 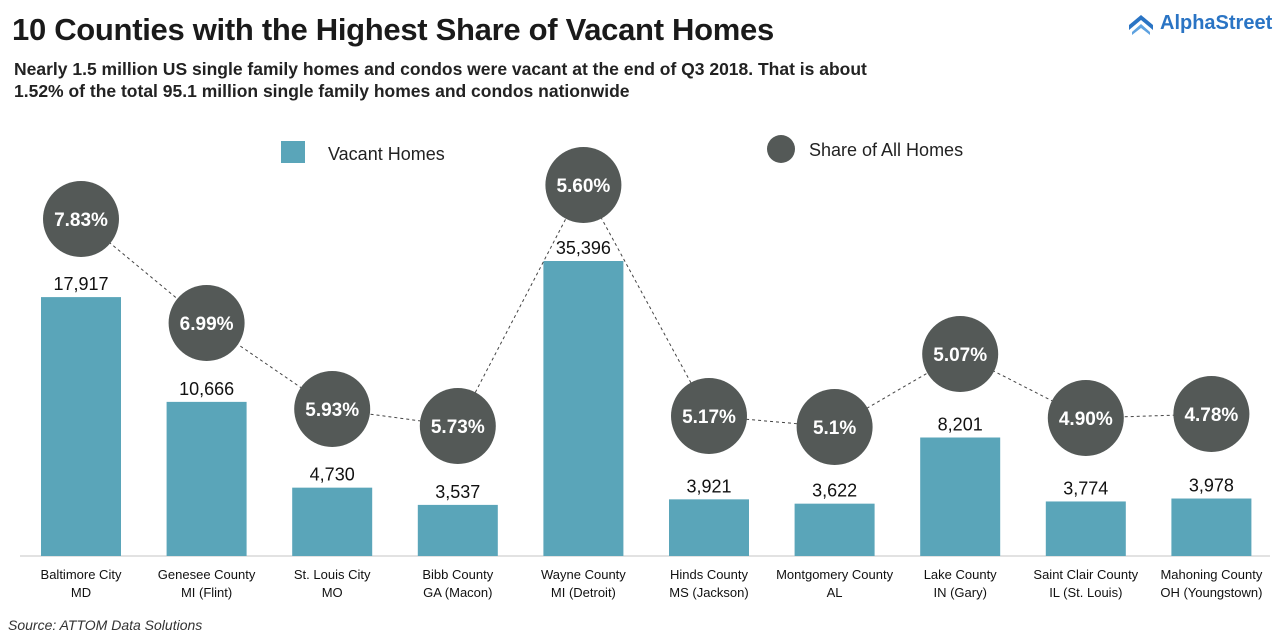 I want to click on bar-value-label: 35,396, so click(x=583, y=248).